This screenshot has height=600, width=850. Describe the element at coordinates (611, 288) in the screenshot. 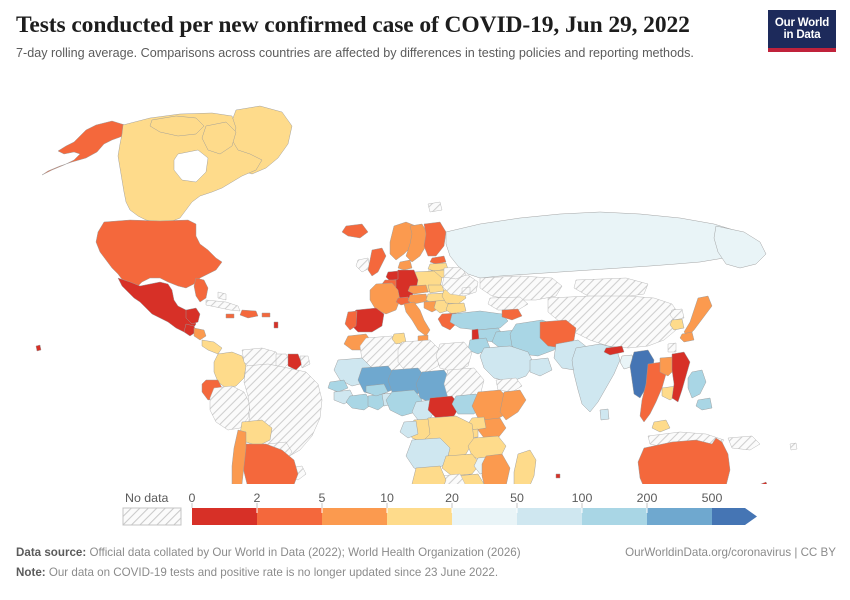

I see `country-mongolia` at that location.